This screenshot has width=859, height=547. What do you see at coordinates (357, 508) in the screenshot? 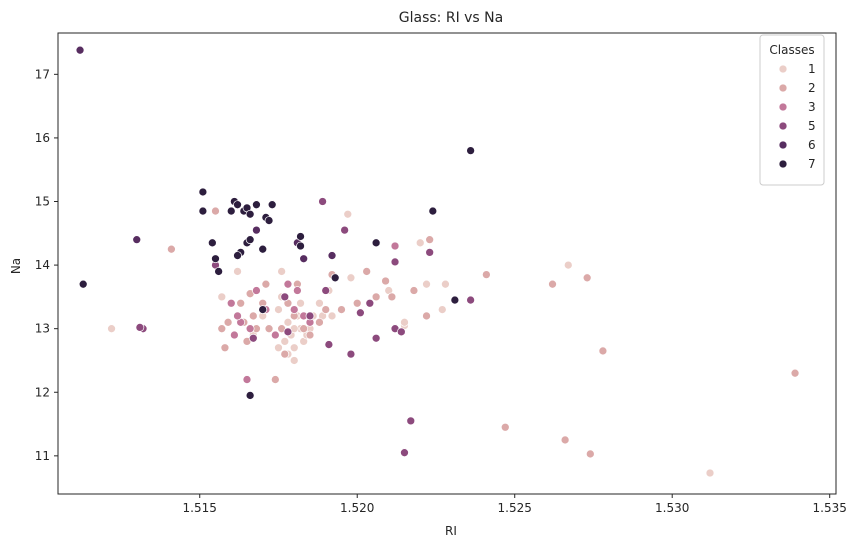
I see `x-tick-label: 1.520` at bounding box center [357, 508].